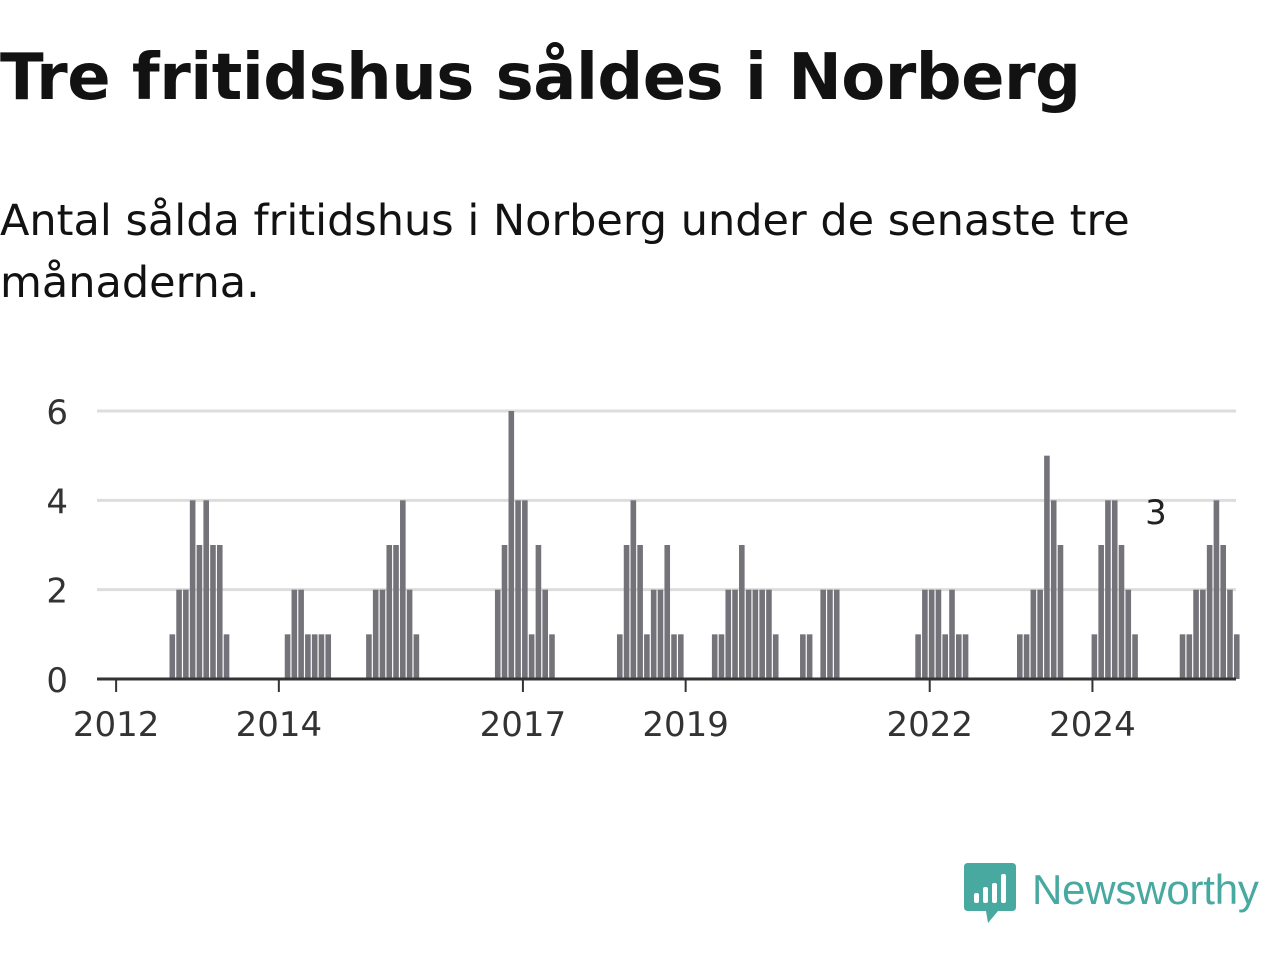 The image size is (1280, 960). I want to click on newsworthy-logo: Newsworthy, so click(1111, 894).